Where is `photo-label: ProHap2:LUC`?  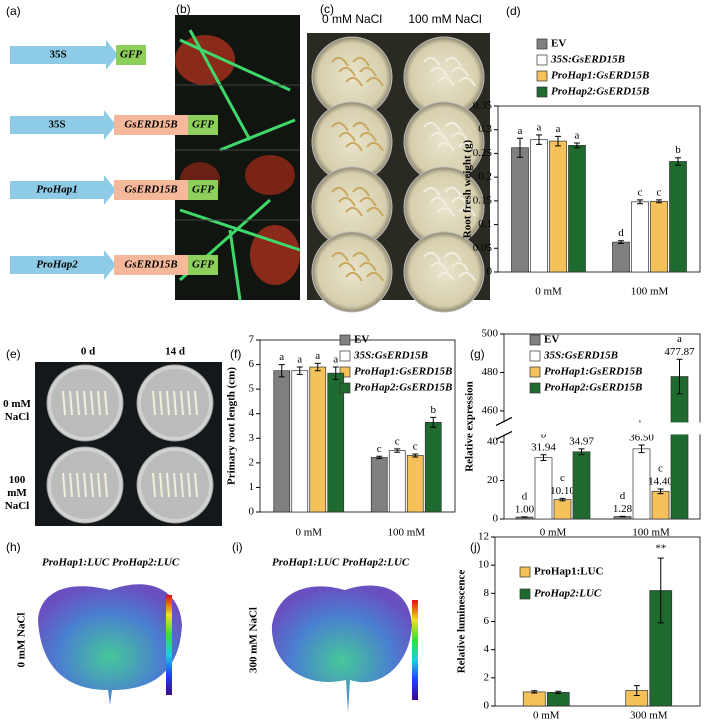 photo-label: ProHap2:LUC is located at coordinates (376, 563).